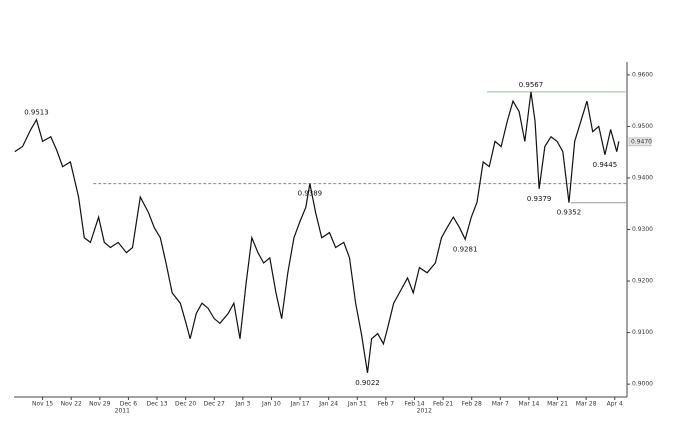 The height and width of the screenshot is (430, 679). Describe the element at coordinates (465, 249) in the screenshot. I see `annotation: 0.9281` at that location.